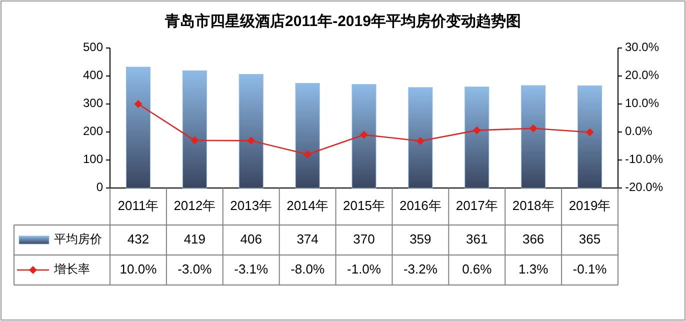 This screenshot has height=321, width=686. What do you see at coordinates (590, 268) in the screenshot?
I see `data-label: -0.1%` at bounding box center [590, 268].